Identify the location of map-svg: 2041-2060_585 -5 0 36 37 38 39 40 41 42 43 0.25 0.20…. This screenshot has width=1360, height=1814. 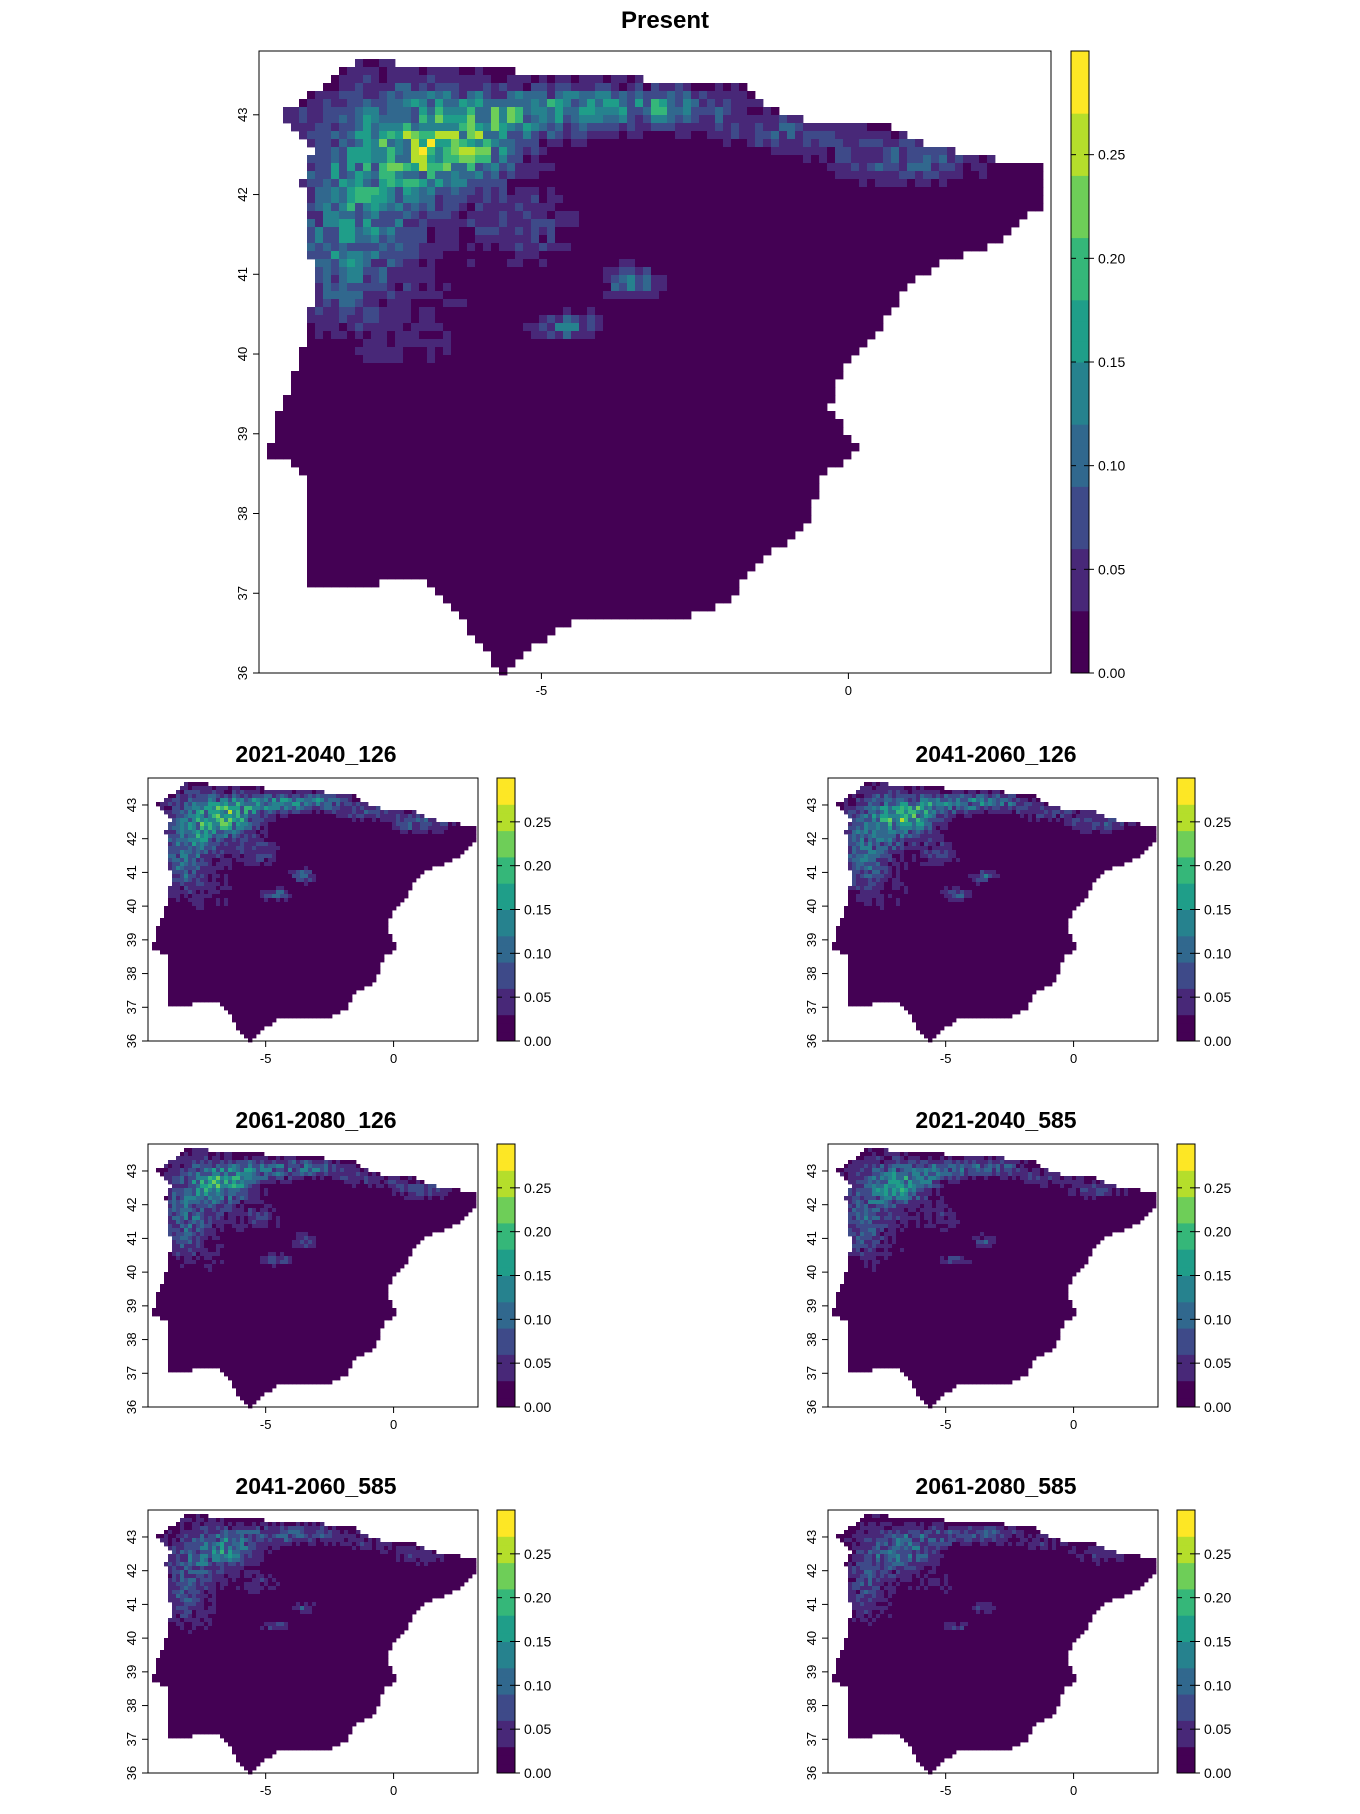
(337, 1635).